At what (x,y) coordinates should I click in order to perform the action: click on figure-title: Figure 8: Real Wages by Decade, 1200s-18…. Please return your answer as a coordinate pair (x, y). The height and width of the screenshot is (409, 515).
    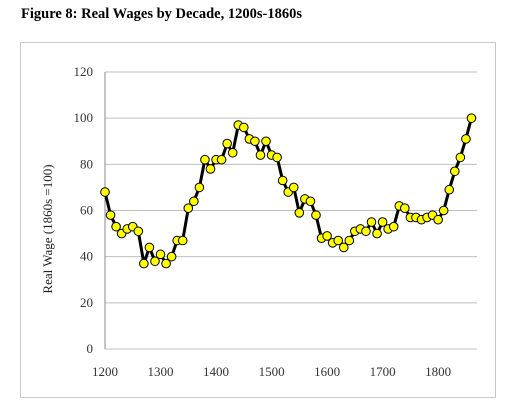
    Looking at the image, I should click on (161, 14).